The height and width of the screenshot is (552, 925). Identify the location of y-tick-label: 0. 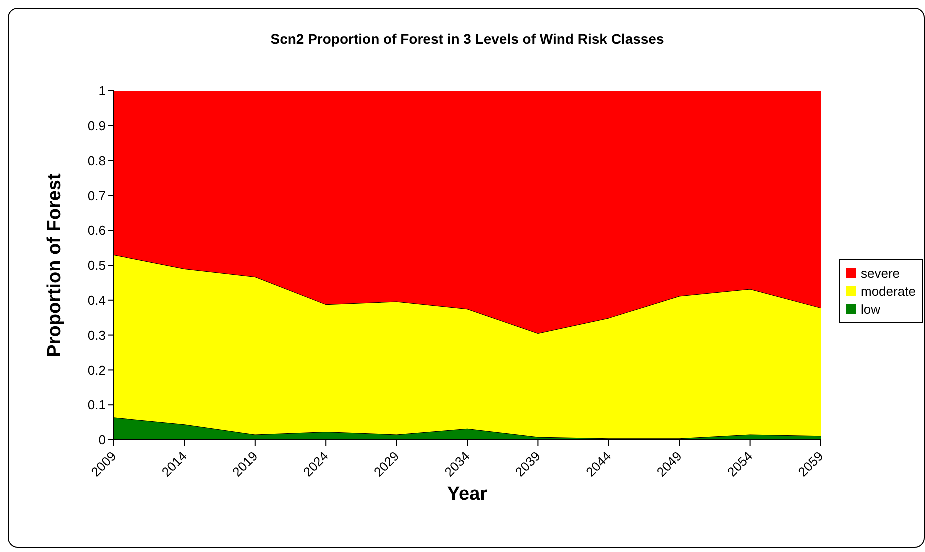
(102, 440).